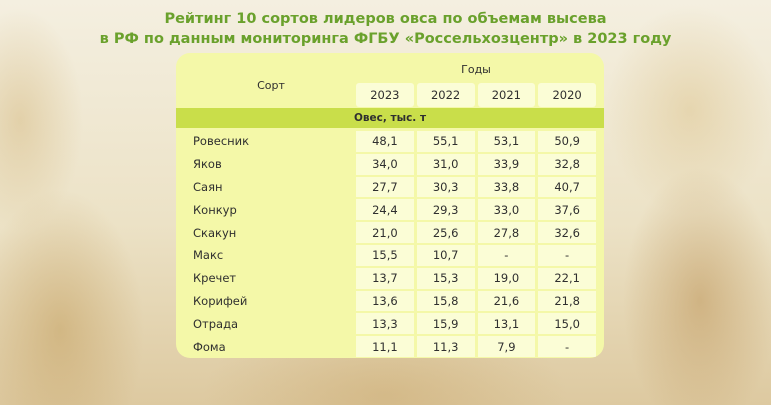 The height and width of the screenshot is (405, 771). Describe the element at coordinates (476, 187) in the screenshot. I see `value-cells: 27,7 30,3 33,8 40,7` at that location.